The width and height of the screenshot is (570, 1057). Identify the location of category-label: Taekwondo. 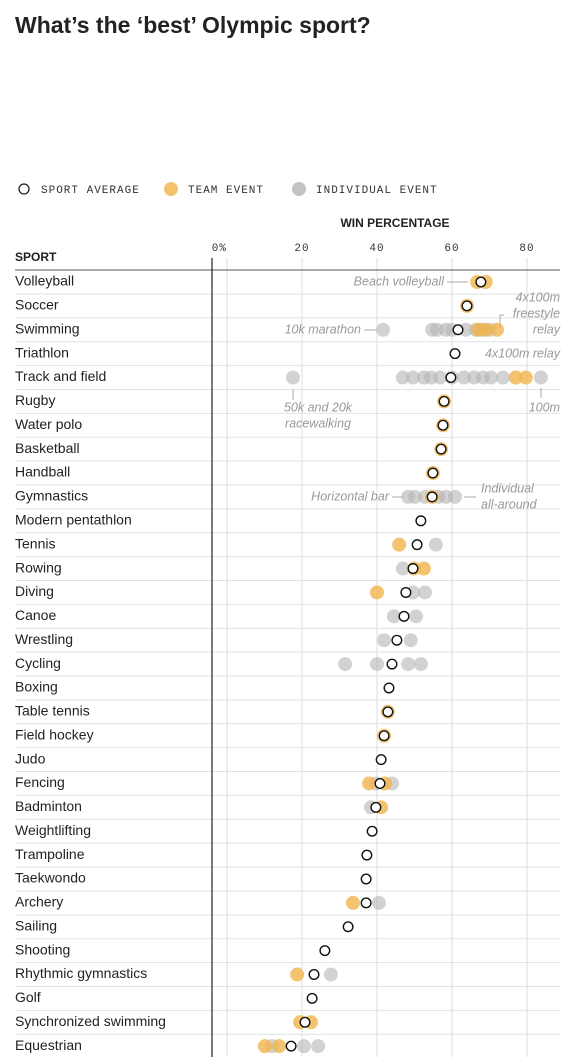
(50, 878).